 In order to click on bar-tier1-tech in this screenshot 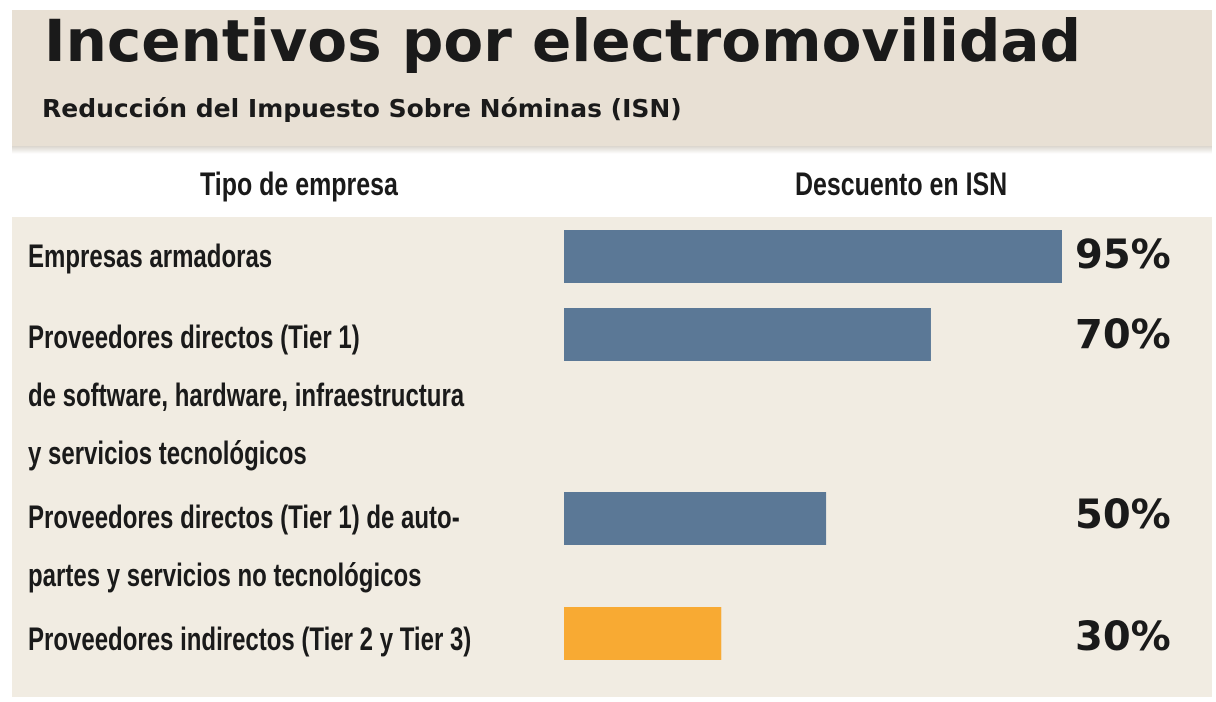, I will do `click(747, 334)`.